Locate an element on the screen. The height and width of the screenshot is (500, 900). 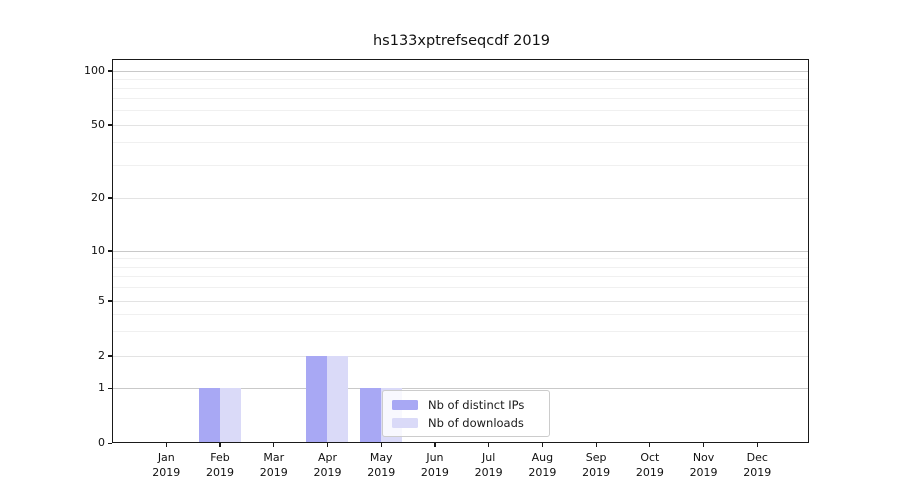
legend-row-downloads: Nb of downloads is located at coordinates (466, 423).